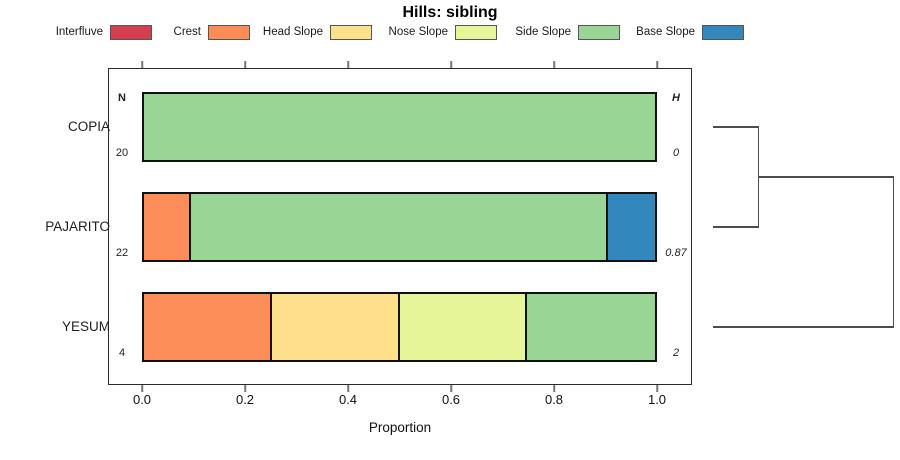 The width and height of the screenshot is (900, 460). What do you see at coordinates (399, 400) in the screenshot?
I see `x-tick-labels: 0.0 0.2 0.4 0.6 0.8 1.0` at bounding box center [399, 400].